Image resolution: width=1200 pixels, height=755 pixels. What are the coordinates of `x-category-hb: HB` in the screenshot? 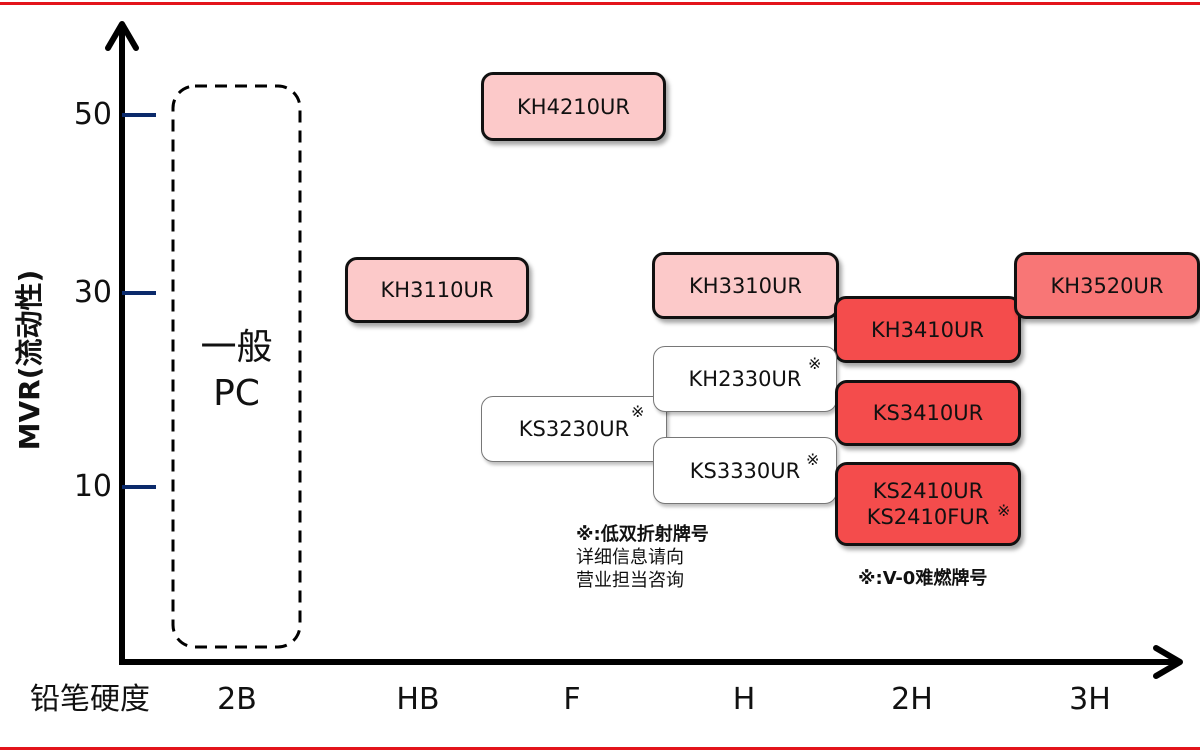 It's located at (418, 699).